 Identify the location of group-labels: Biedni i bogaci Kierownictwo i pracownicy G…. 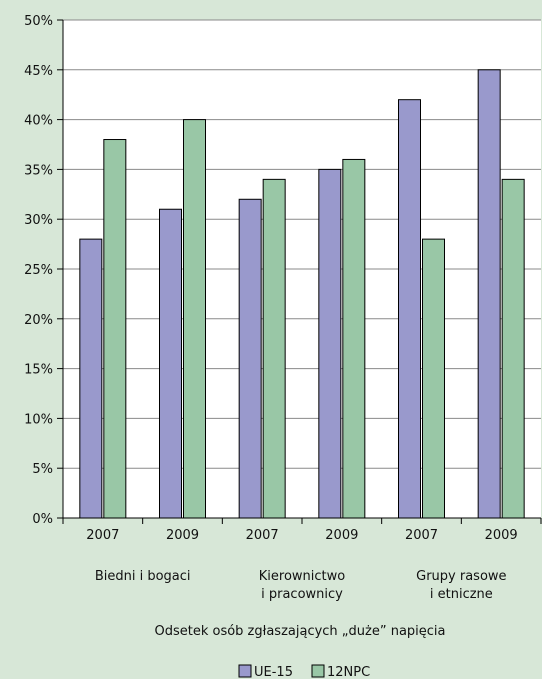
(301, 585).